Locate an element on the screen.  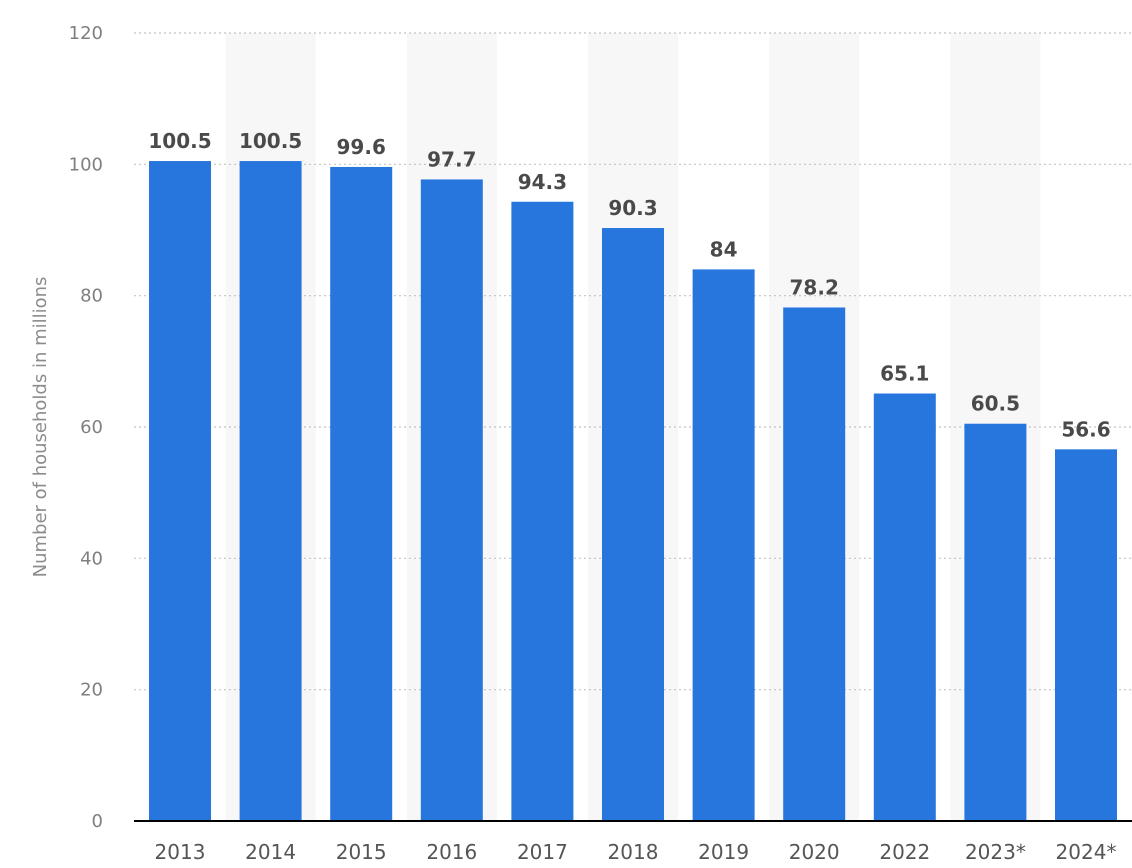
x-tick-label: 2013 is located at coordinates (180, 852).